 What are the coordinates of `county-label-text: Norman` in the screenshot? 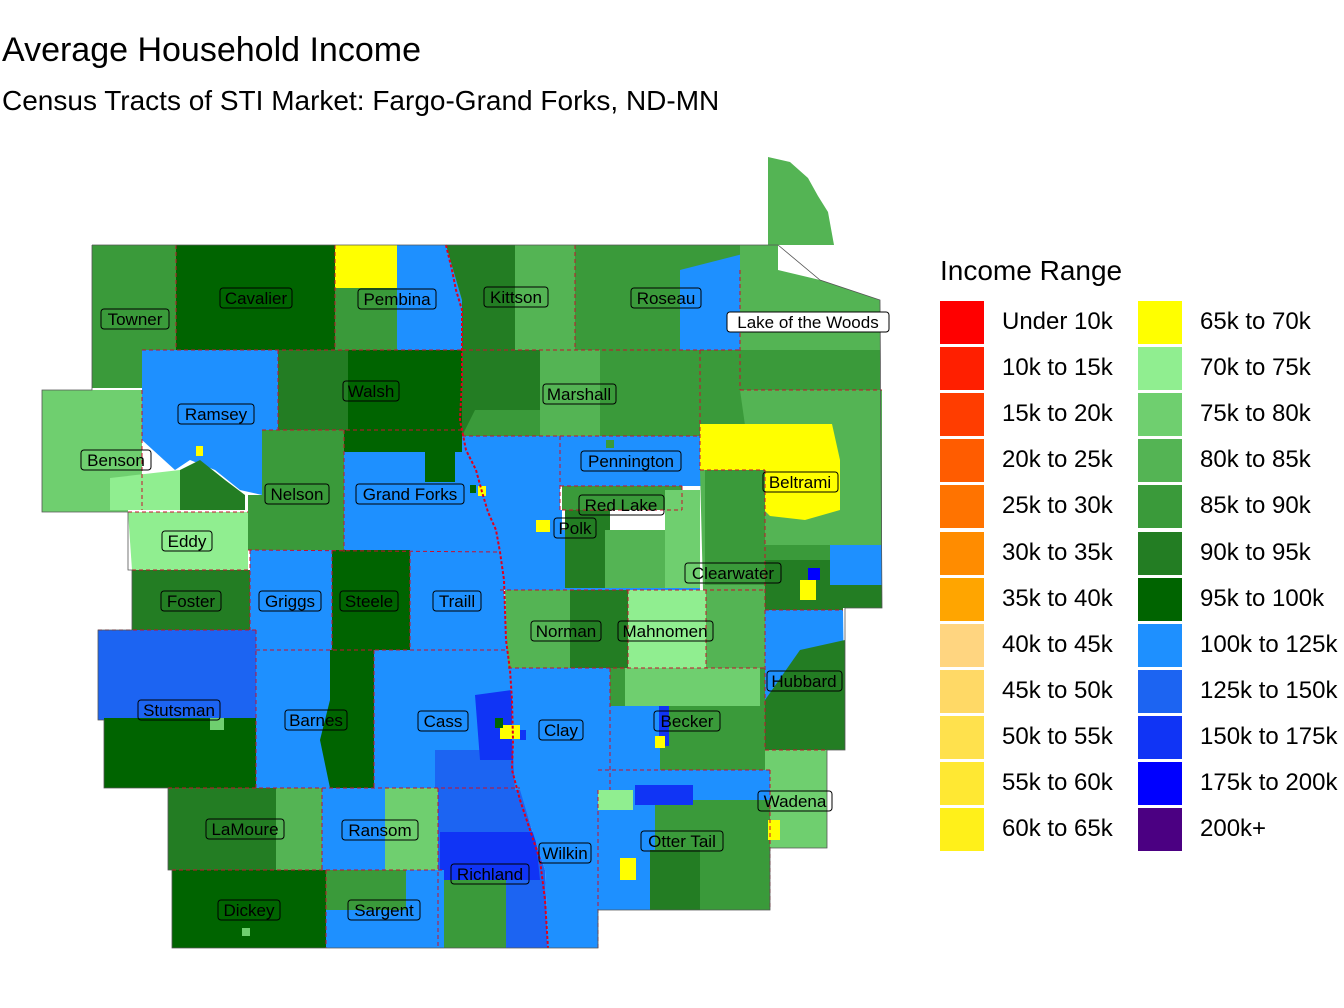 It's located at (566, 631).